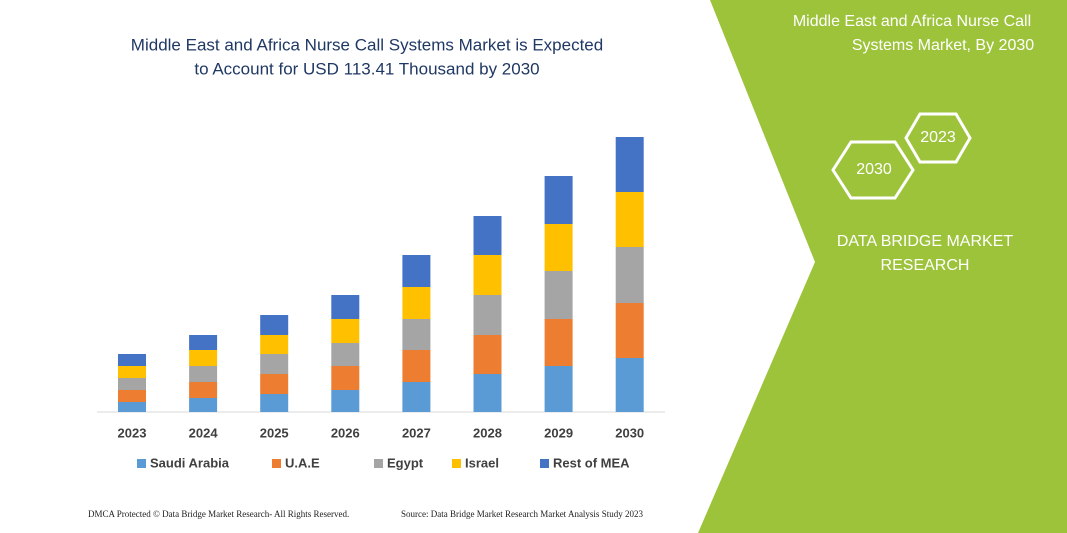 The width and height of the screenshot is (1067, 533). What do you see at coordinates (302, 462) in the screenshot?
I see `legend-label: U.A.E` at bounding box center [302, 462].